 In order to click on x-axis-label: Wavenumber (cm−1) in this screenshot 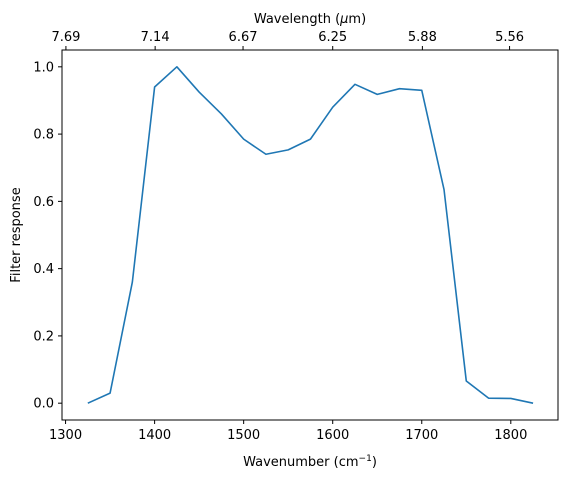, I will do `click(310, 462)`.